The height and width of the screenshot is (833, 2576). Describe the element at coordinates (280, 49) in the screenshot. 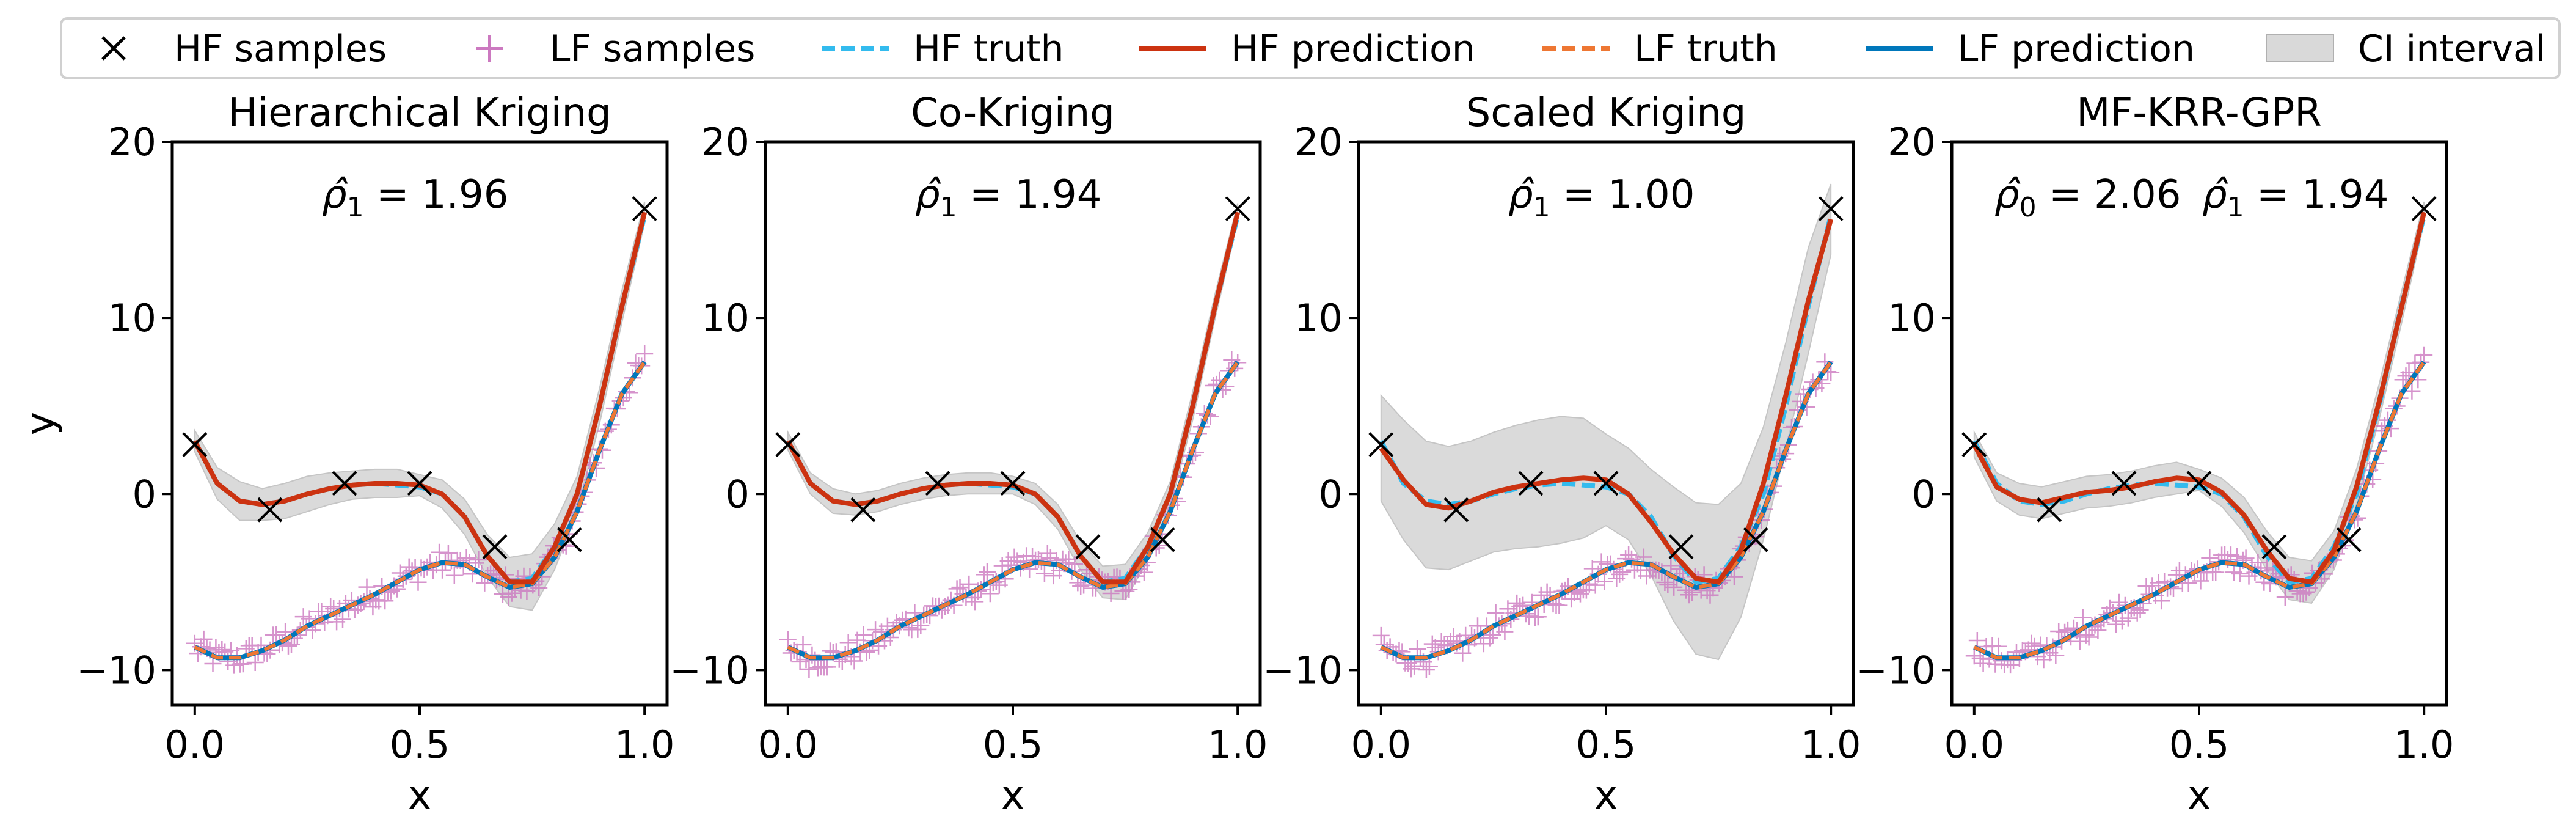

I see `legend-label: HF samples` at that location.